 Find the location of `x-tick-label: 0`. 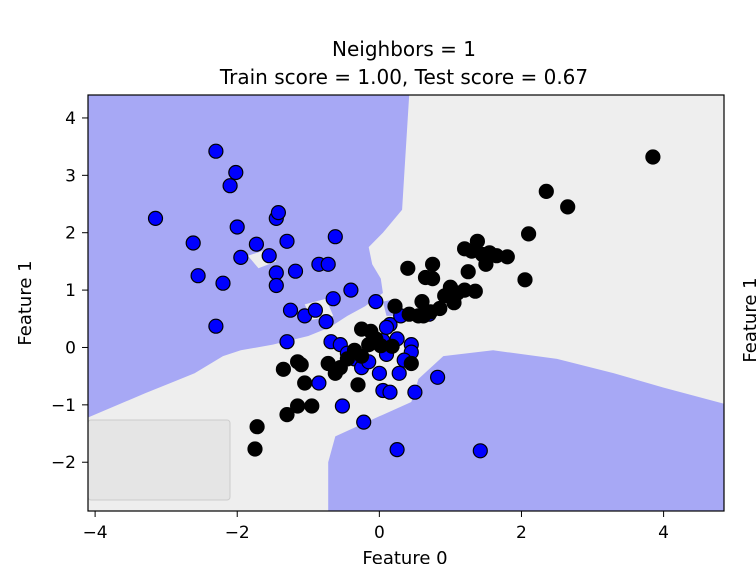

x-tick-label: 0 is located at coordinates (379, 533).